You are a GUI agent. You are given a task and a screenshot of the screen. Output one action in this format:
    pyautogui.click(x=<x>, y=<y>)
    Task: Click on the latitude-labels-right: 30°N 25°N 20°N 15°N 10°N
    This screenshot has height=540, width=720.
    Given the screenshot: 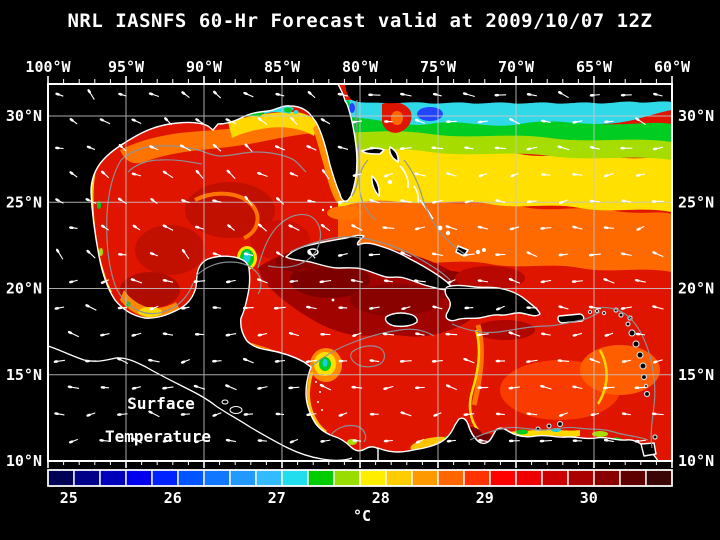 What is the action you would take?
    pyautogui.click(x=696, y=288)
    